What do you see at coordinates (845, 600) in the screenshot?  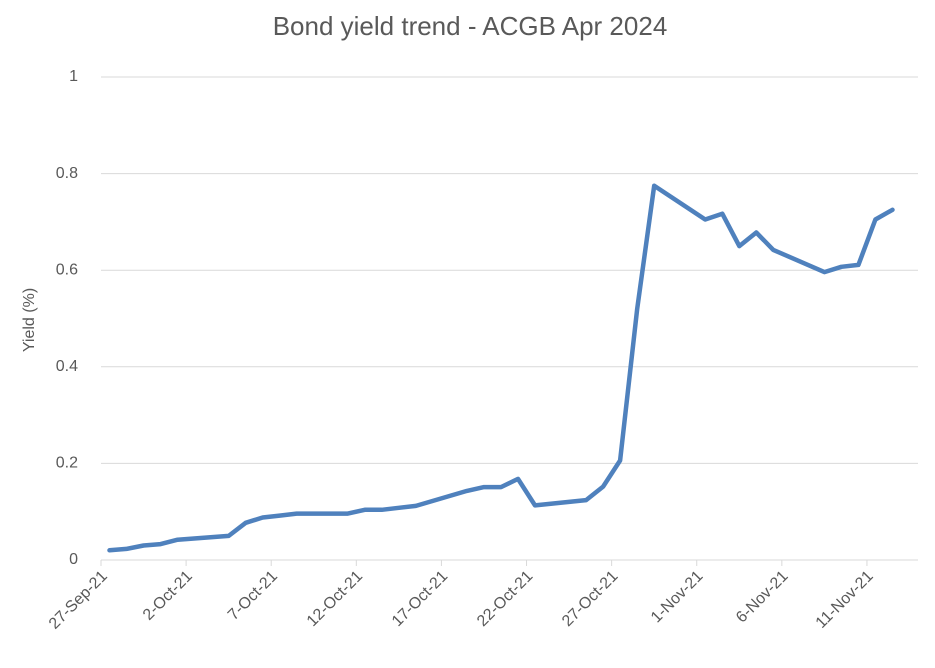 I see `x-tick-label: 11-Nov-21` at bounding box center [845, 600].